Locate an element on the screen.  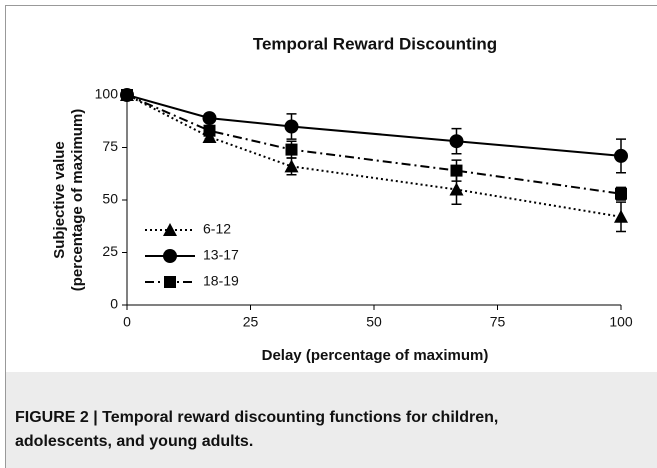
legend-label: 18-19 is located at coordinates (221, 281).